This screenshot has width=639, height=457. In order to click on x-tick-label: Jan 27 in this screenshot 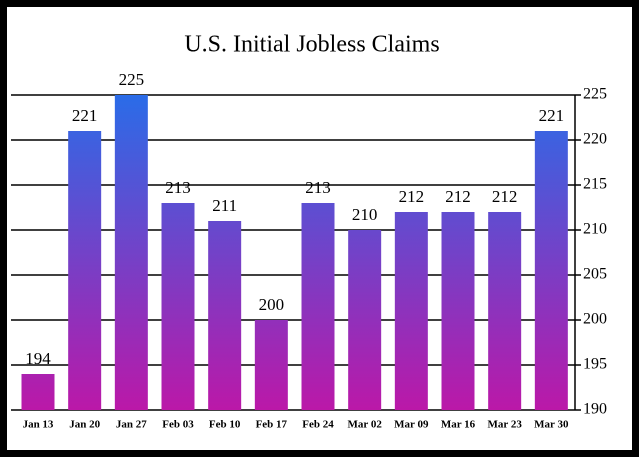, I will do `click(131, 425)`.